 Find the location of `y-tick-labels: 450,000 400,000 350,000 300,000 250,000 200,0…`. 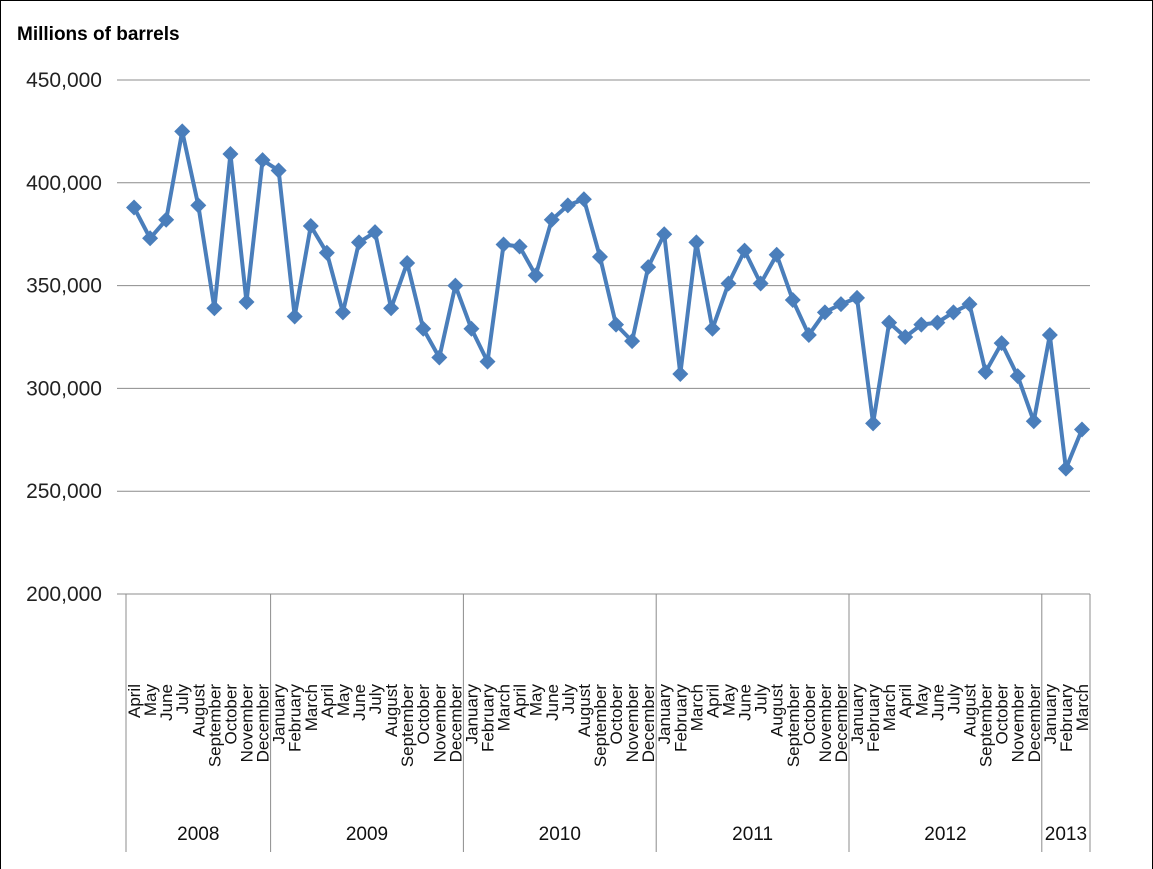

y-tick-labels: 450,000 400,000 350,000 300,000 250,000 200,0… is located at coordinates (64, 337).